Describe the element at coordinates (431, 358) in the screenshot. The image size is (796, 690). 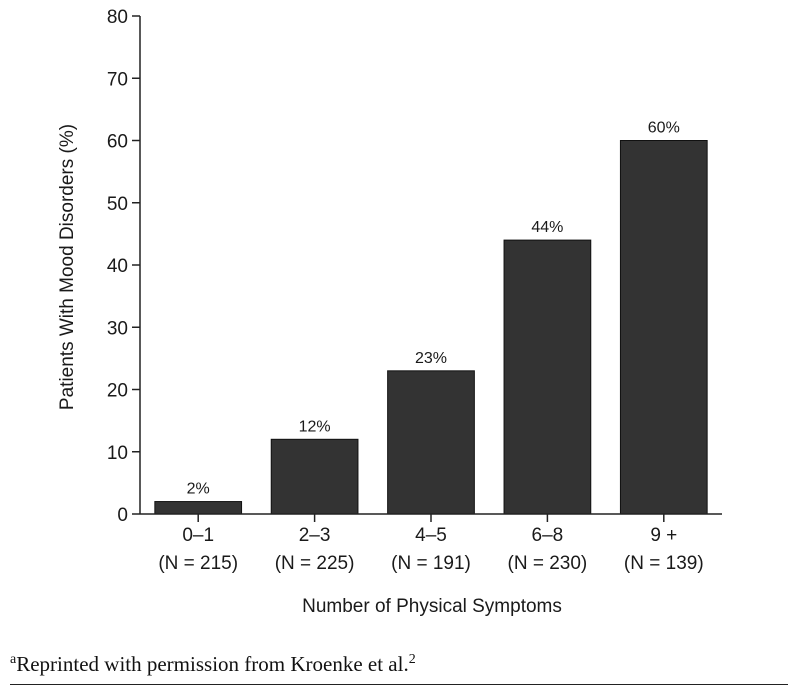
I see `bar-value-label: 23%` at that location.